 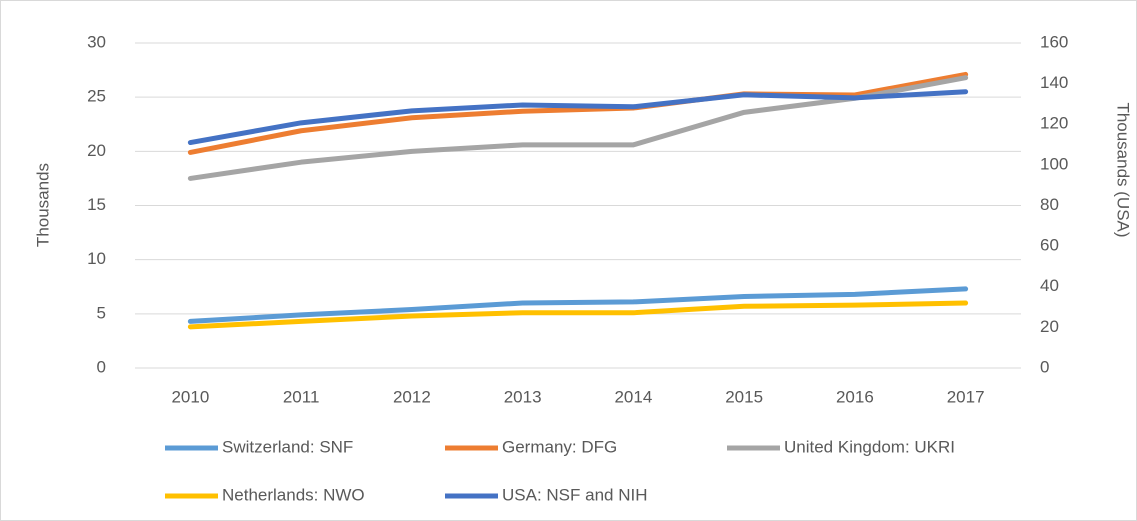 What do you see at coordinates (412, 396) in the screenshot?
I see `x-tick-label: 2012` at bounding box center [412, 396].